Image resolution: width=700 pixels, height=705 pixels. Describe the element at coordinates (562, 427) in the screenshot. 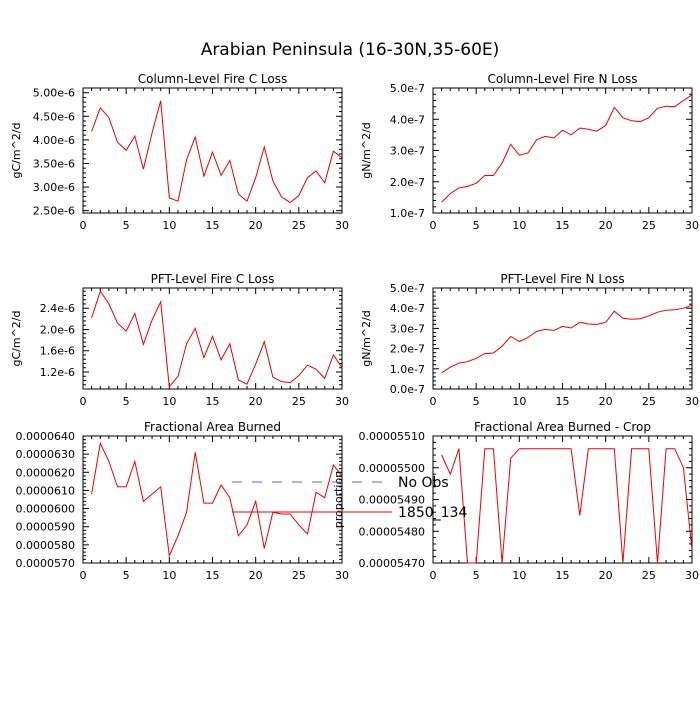

I see `panel-title: Fractional Area Burned - Crop` at that location.